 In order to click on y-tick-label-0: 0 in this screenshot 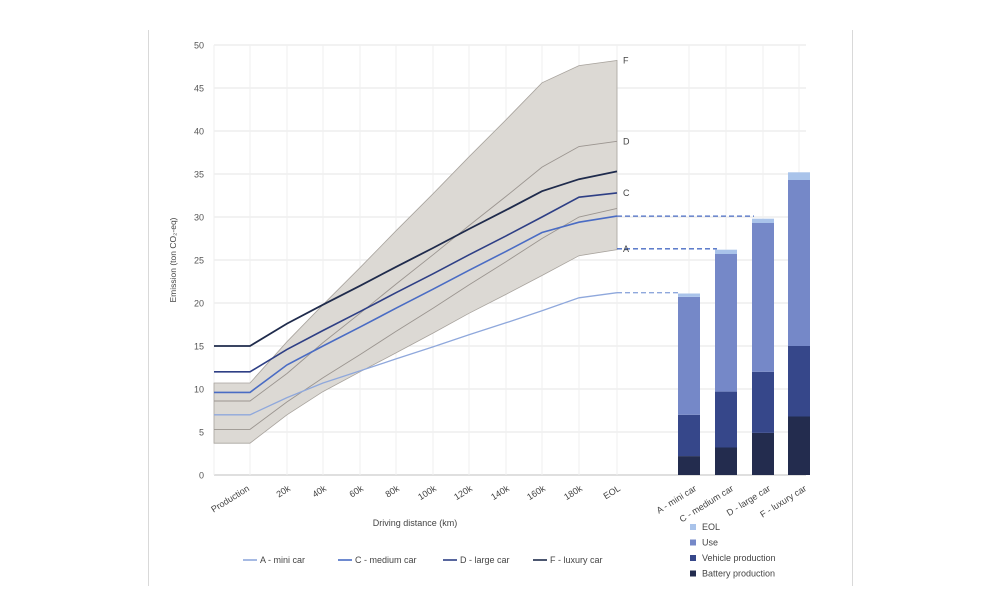, I will do `click(201, 476)`.